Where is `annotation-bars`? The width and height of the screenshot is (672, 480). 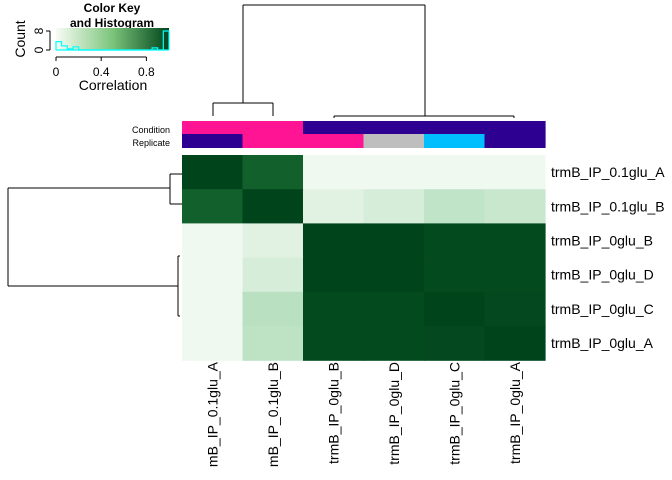
annotation-bars is located at coordinates (364, 134).